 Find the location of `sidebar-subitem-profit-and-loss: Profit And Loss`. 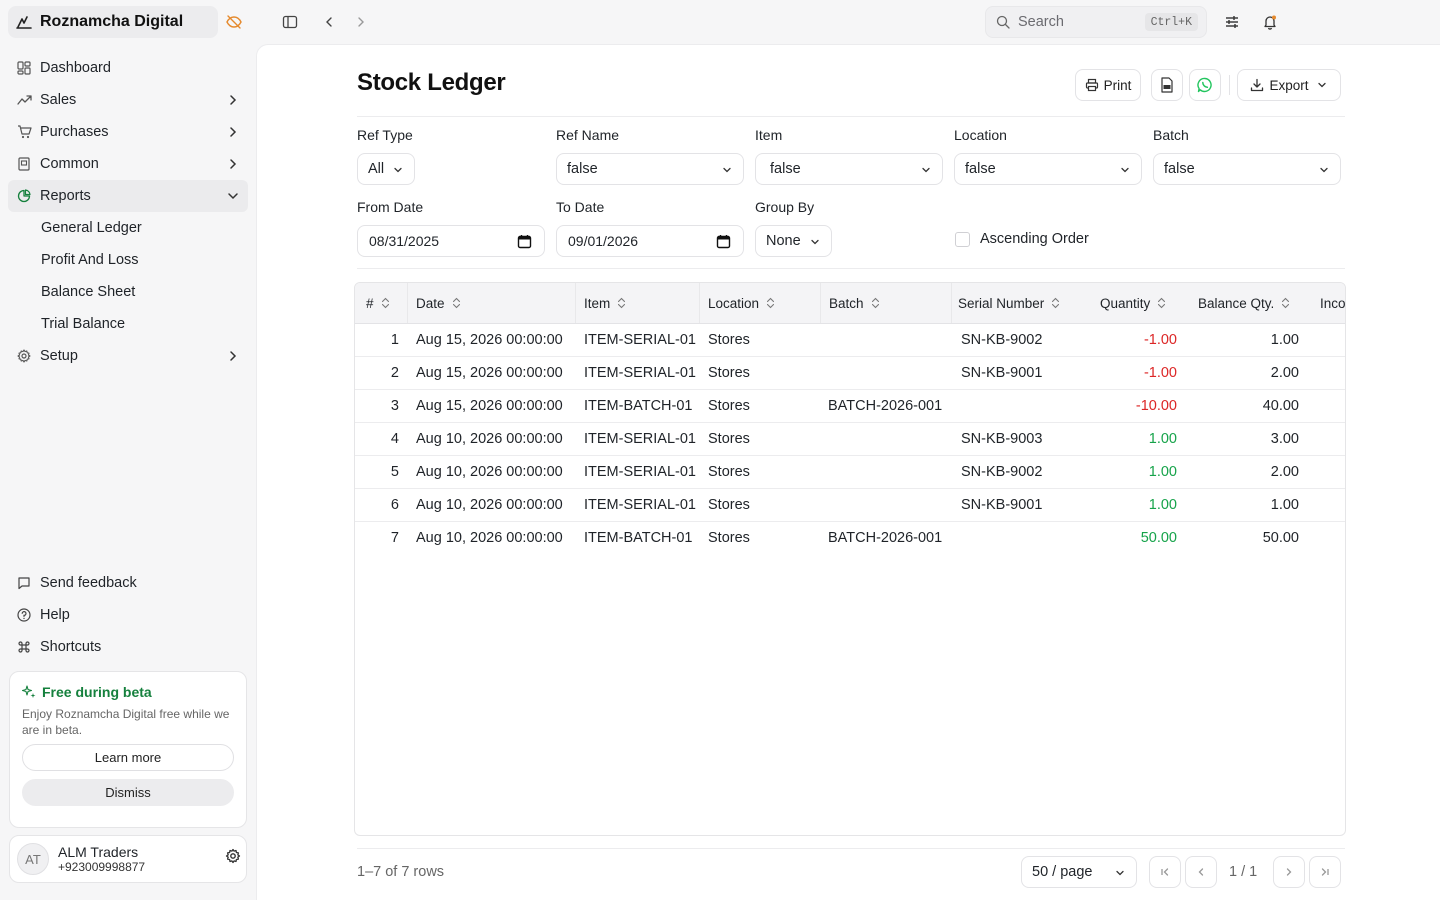

sidebar-subitem-profit-and-loss: Profit And Loss is located at coordinates (90, 260).